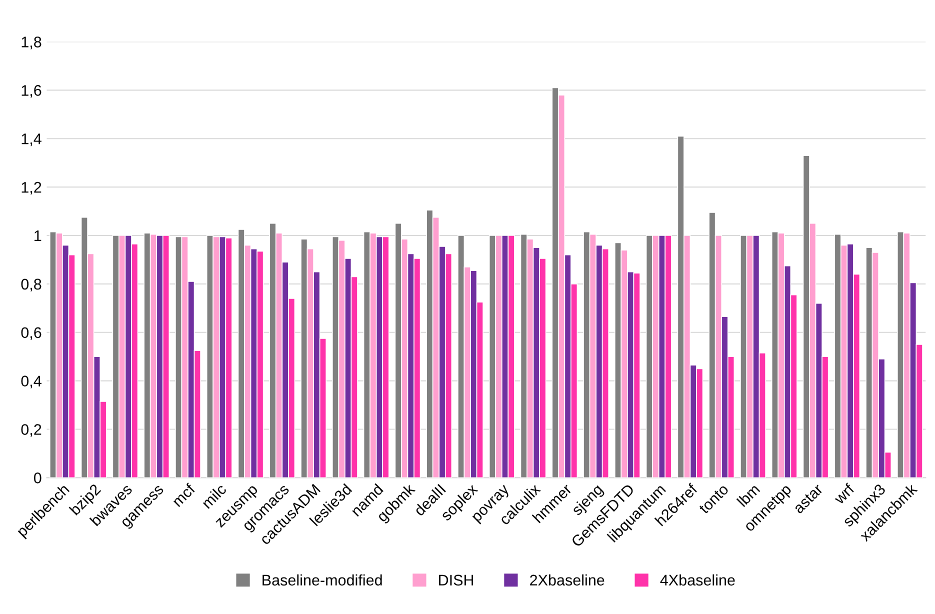  I want to click on legend-label: 4Xbaseline, so click(697, 580).